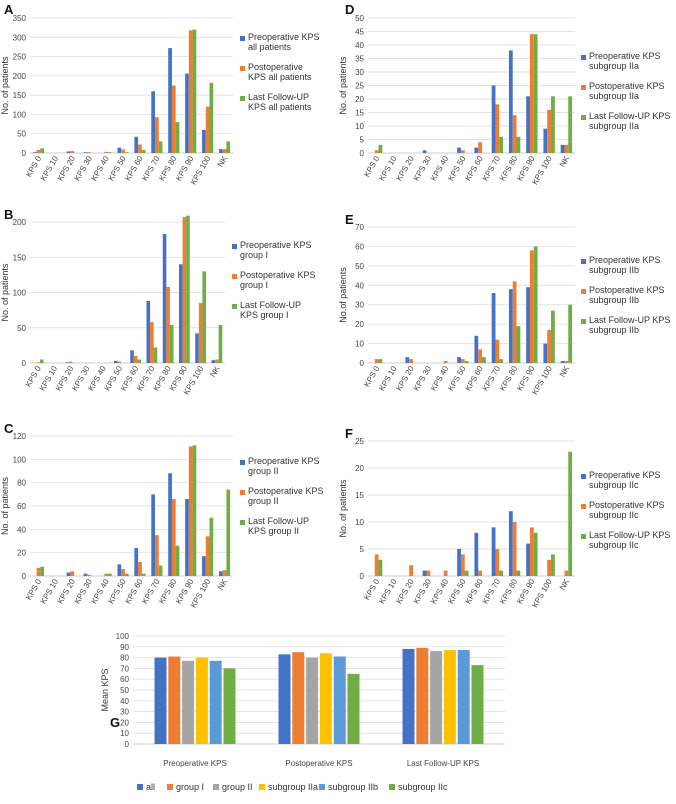 This screenshot has width=676, height=804. Describe the element at coordinates (359, 45) in the screenshot. I see `chart-d-y-tick-label: 40` at that location.